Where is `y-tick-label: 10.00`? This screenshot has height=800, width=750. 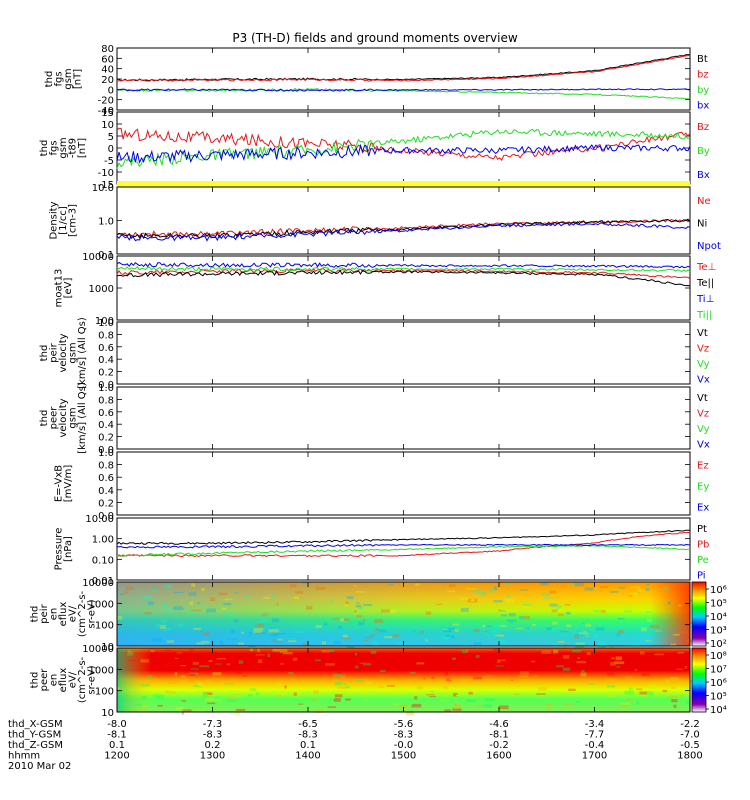 y-tick-label: 10.00 is located at coordinates (99, 519).